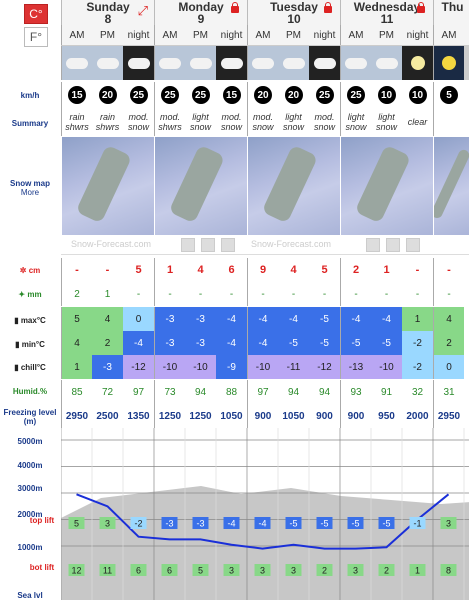 This screenshot has height=600, width=469. I want to click on snow-map-row, so click(265, 186).